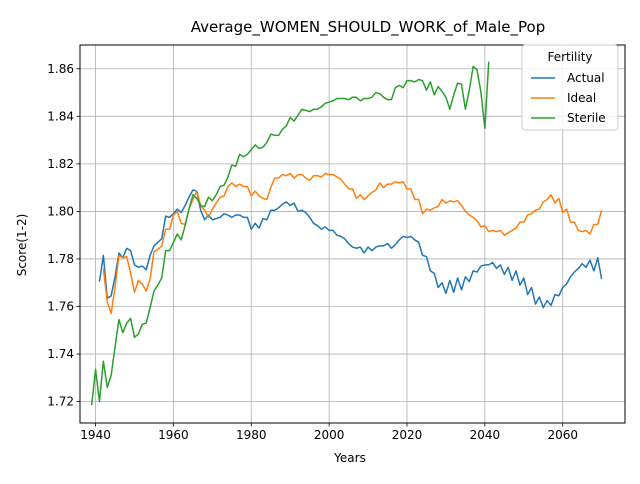 The width and height of the screenshot is (640, 484). What do you see at coordinates (60, 69) in the screenshot?
I see `y-tick-label: 1.86` at bounding box center [60, 69].